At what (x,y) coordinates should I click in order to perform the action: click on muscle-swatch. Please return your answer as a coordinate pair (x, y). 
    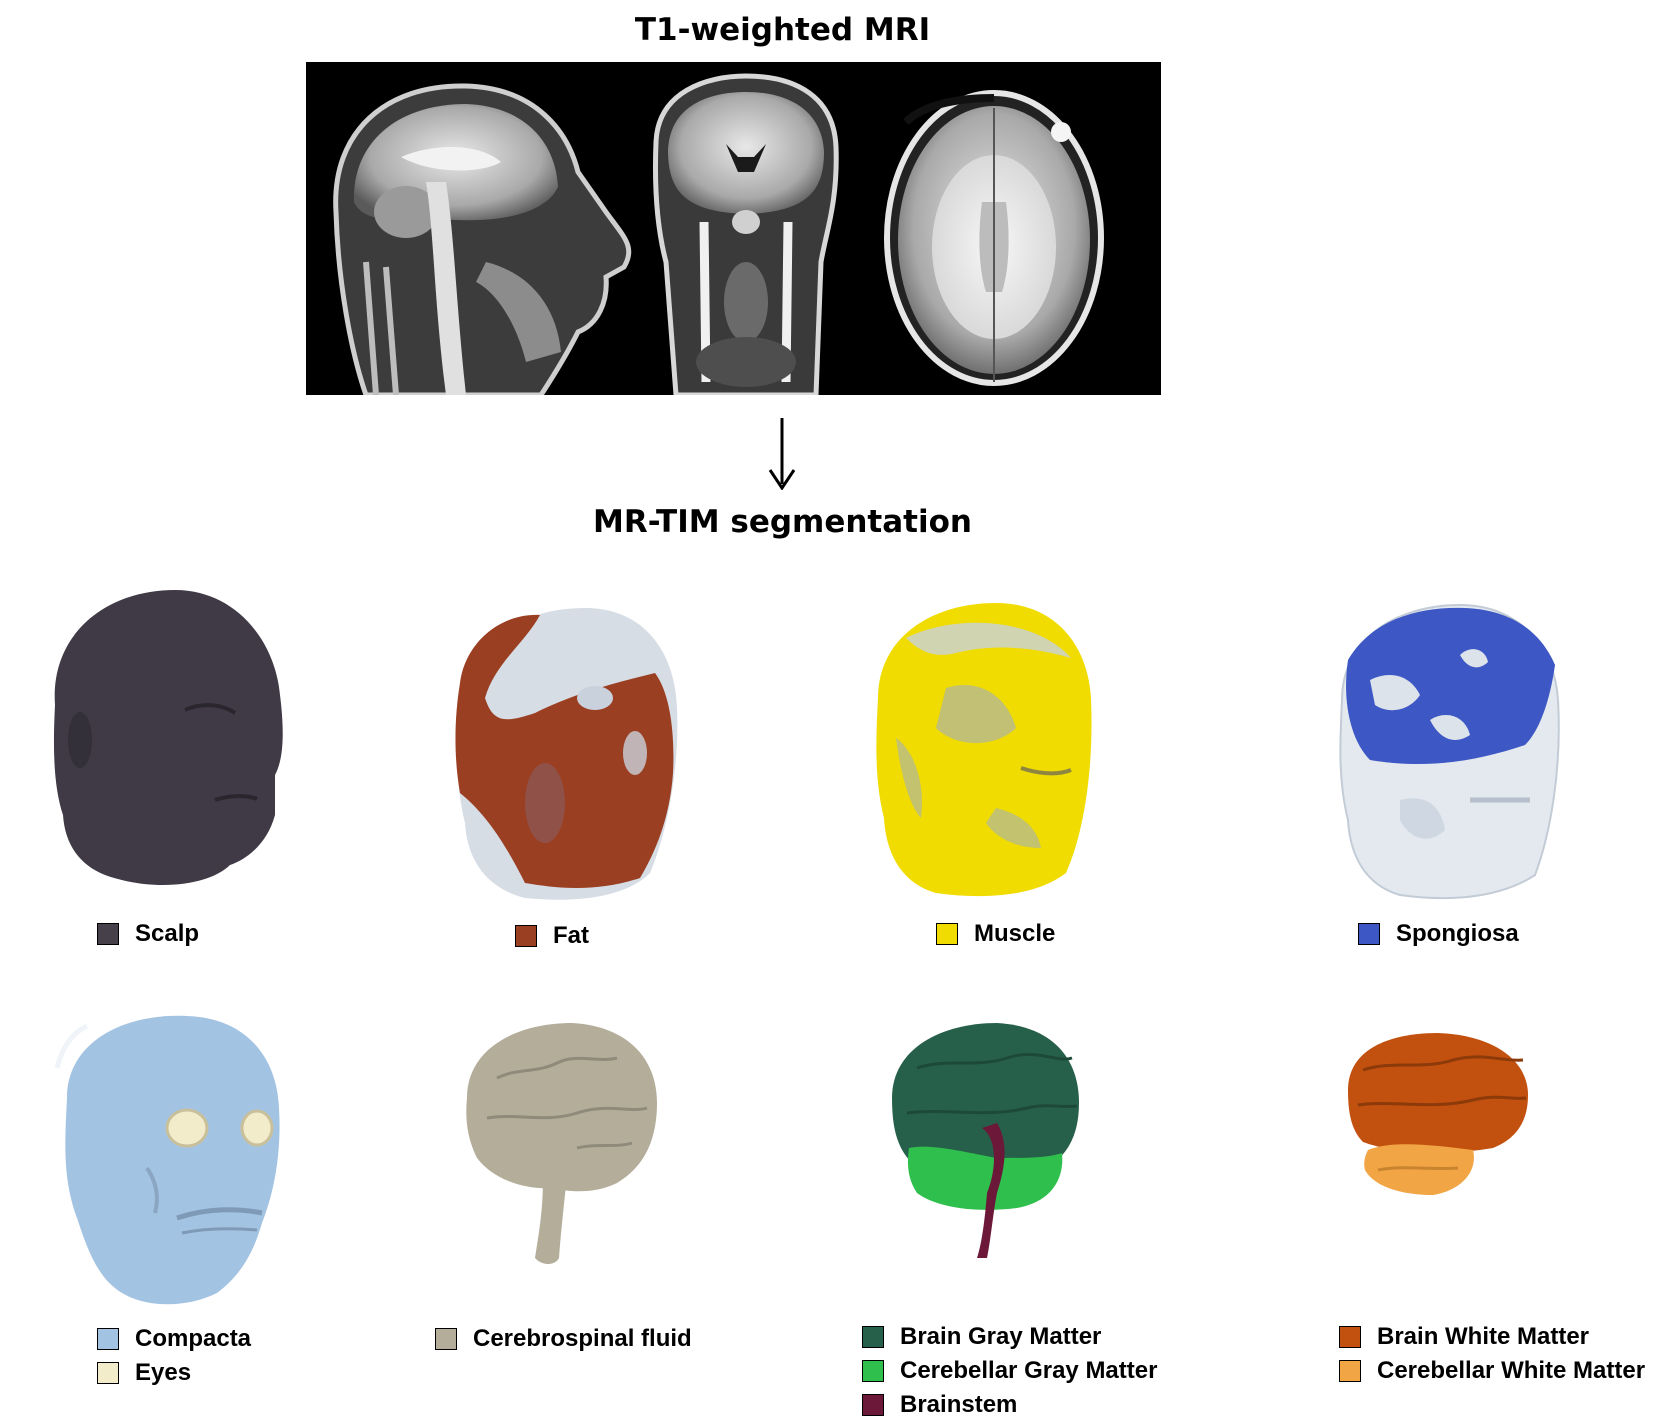
    Looking at the image, I should click on (947, 934).